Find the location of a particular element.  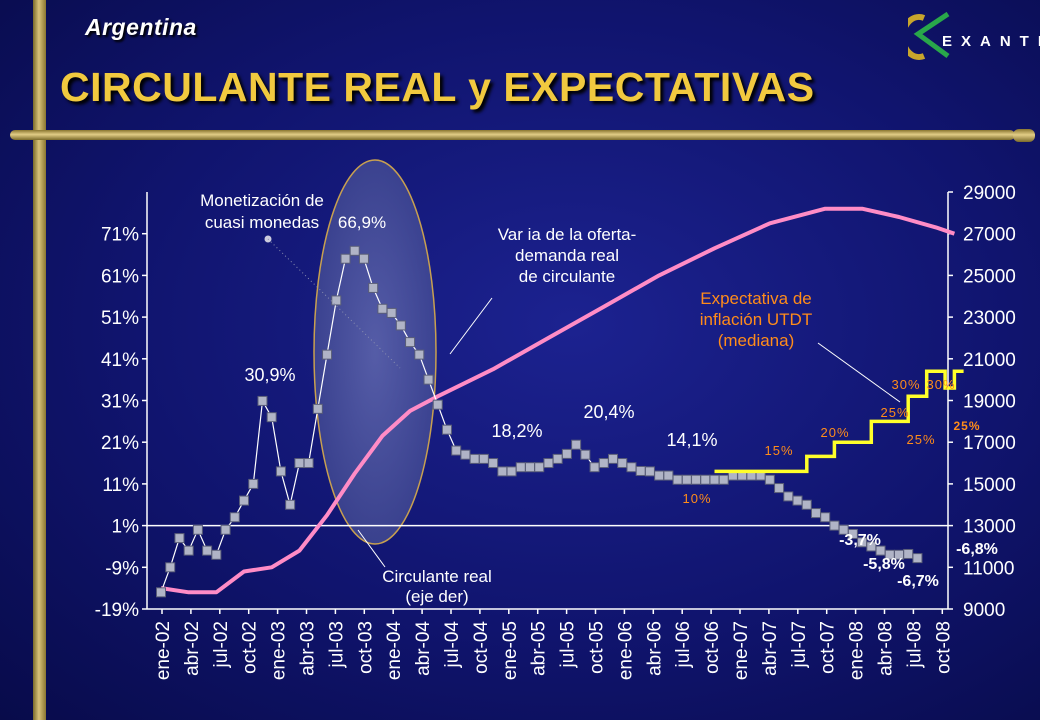

series-expectativa-line is located at coordinates (839, 421).